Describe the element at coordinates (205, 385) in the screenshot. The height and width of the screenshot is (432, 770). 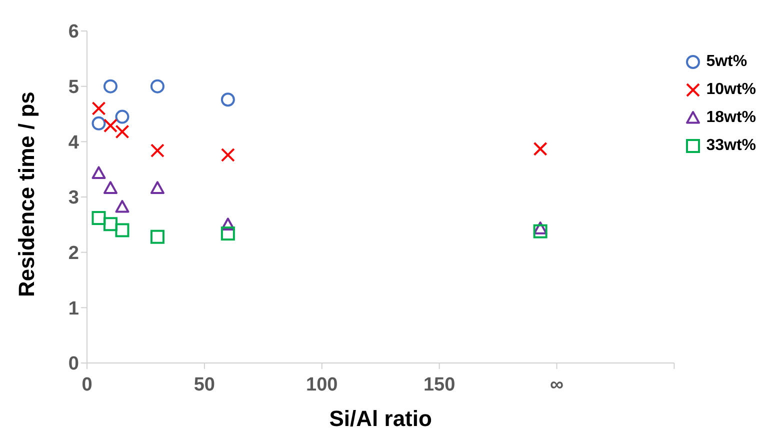
I see `x-tick-label: 50` at that location.